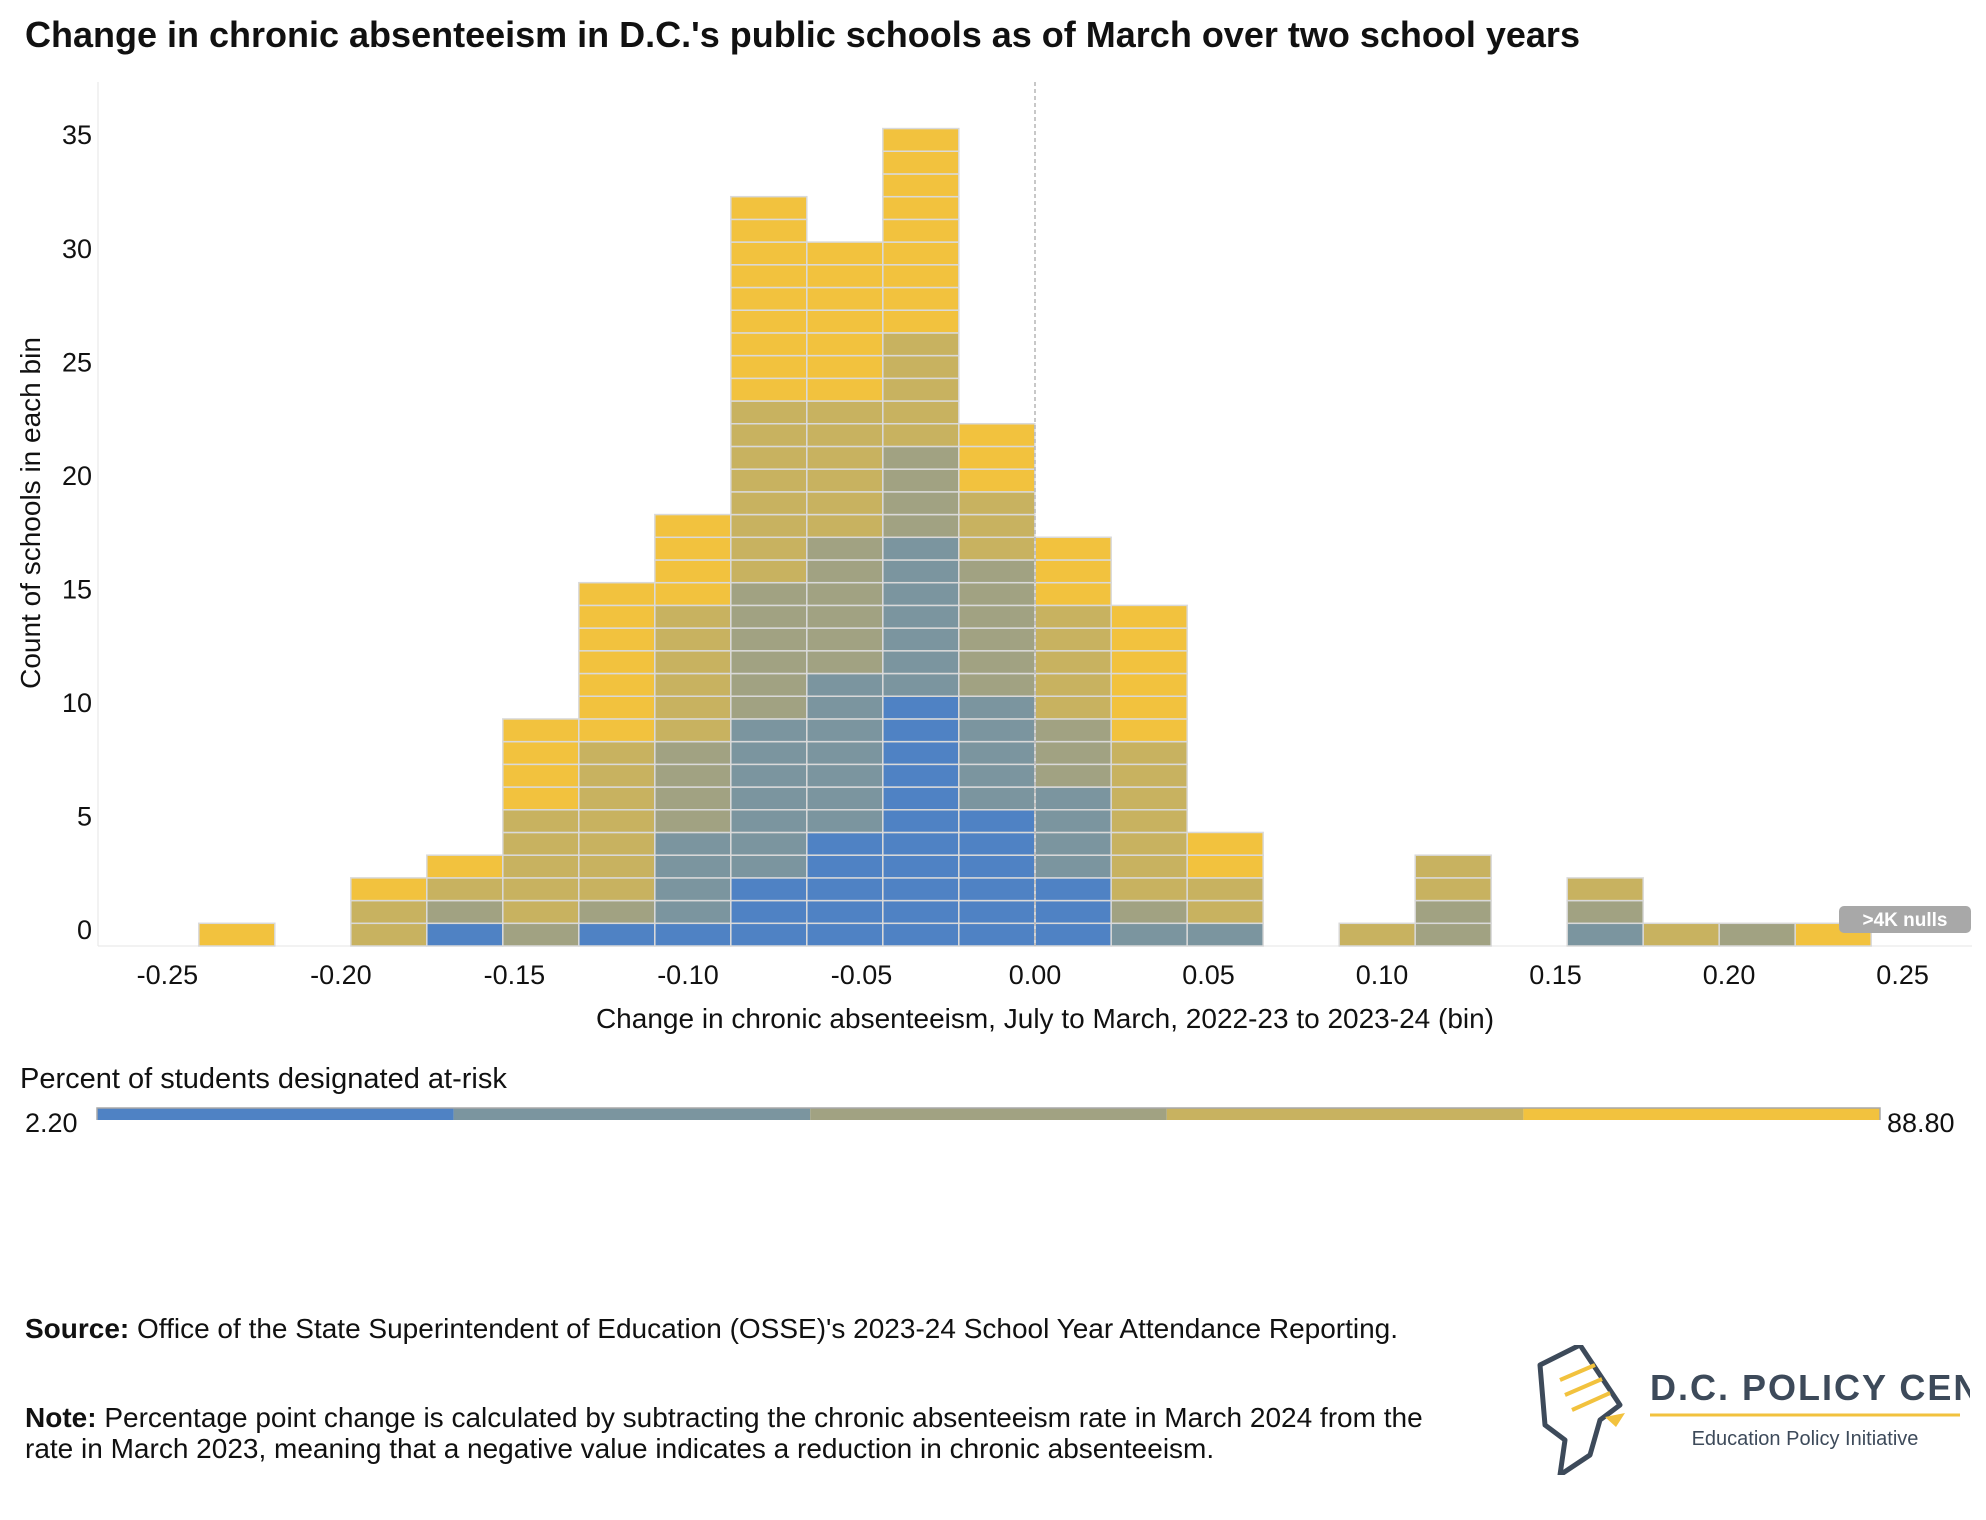 The image size is (1986, 1520). Describe the element at coordinates (1905, 919) in the screenshot. I see `nulls-badge: >4K nulls` at that location.